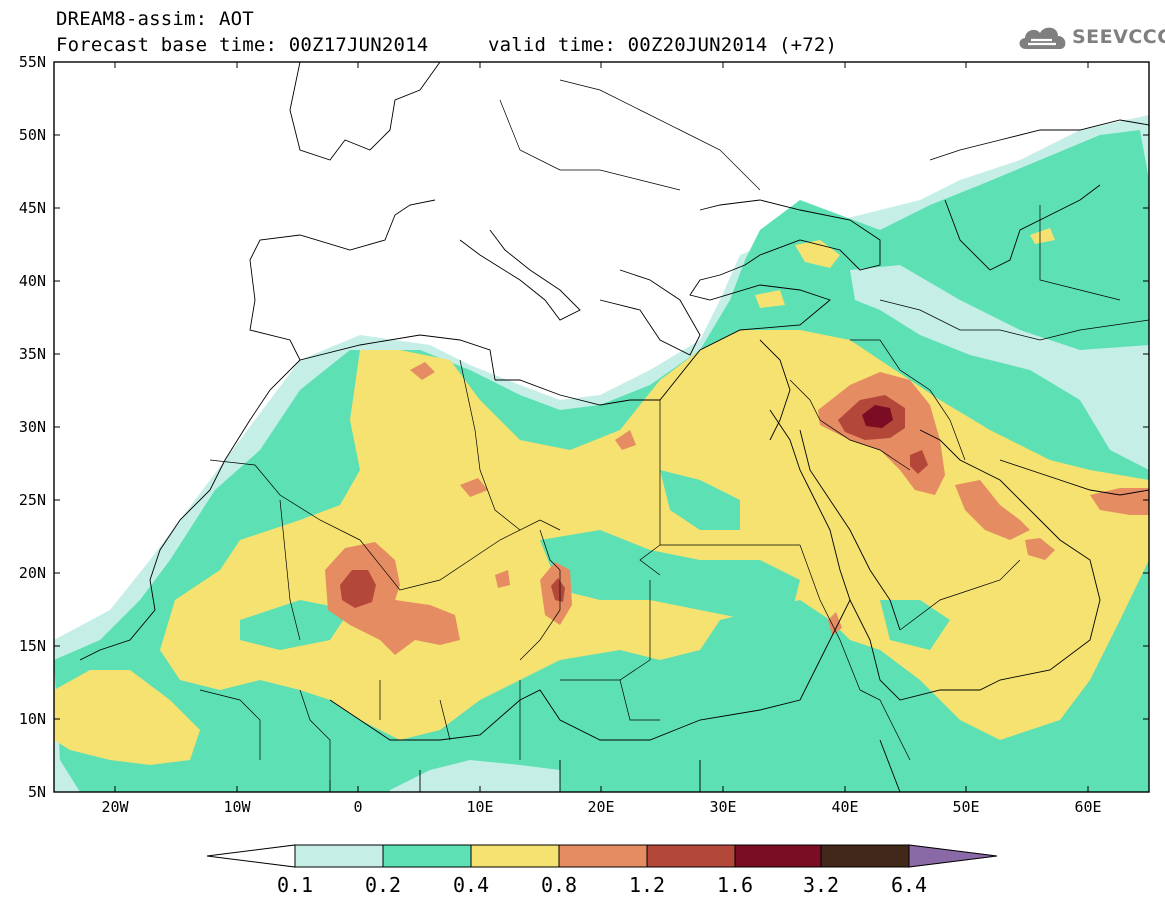  I want to click on lon-label: 60E, so click(1088, 807).